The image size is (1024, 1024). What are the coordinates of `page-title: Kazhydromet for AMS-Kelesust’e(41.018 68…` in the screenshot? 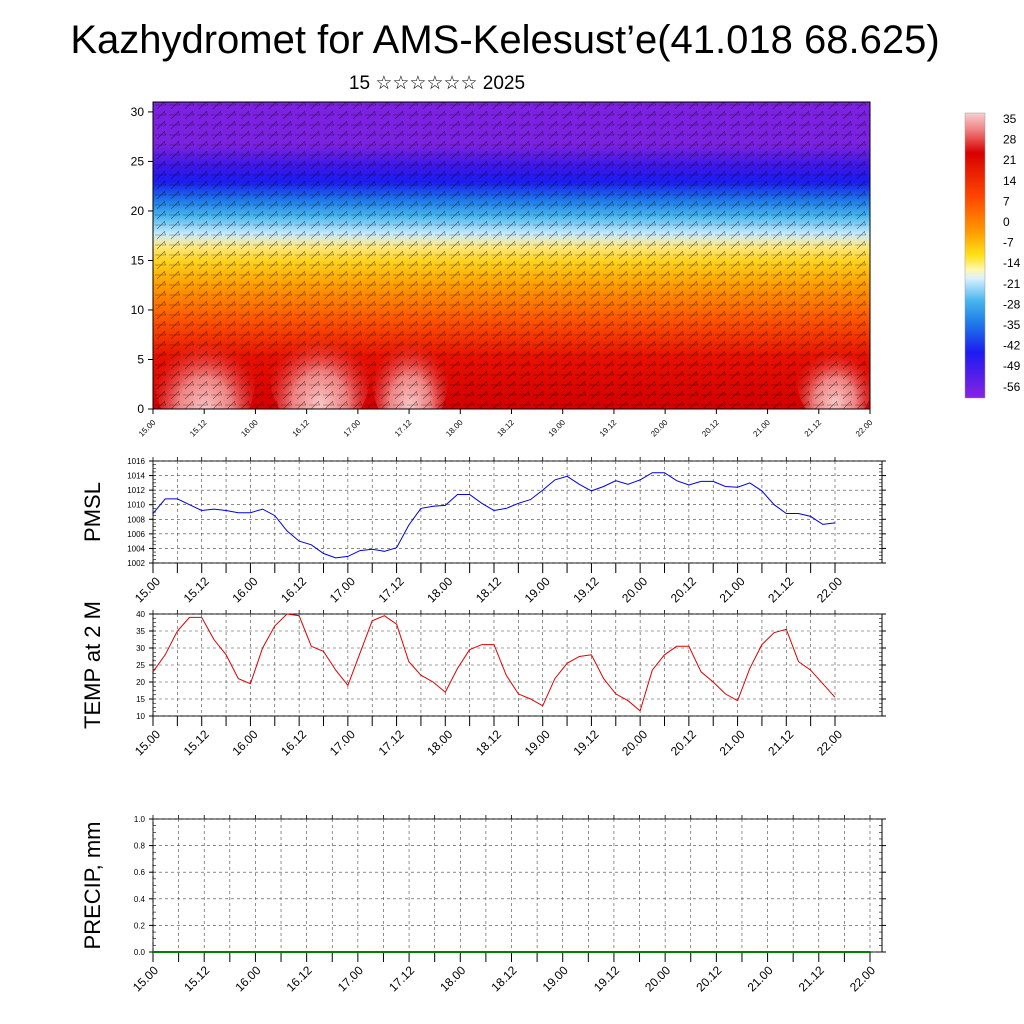 It's located at (505, 40).